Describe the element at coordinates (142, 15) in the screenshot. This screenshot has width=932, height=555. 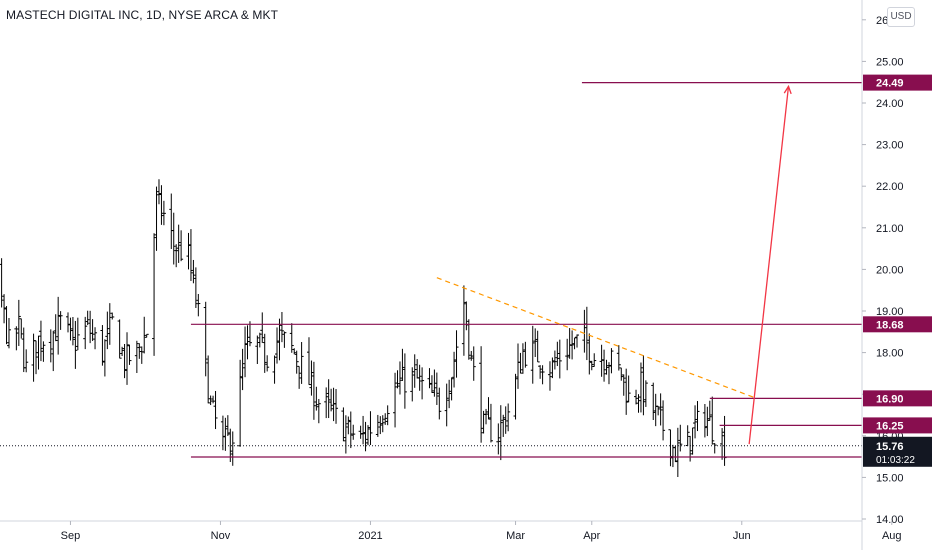
I see `chart-title: MASTECH DIGITAL INC, 1D, NYSE ARCA & MKT` at that location.